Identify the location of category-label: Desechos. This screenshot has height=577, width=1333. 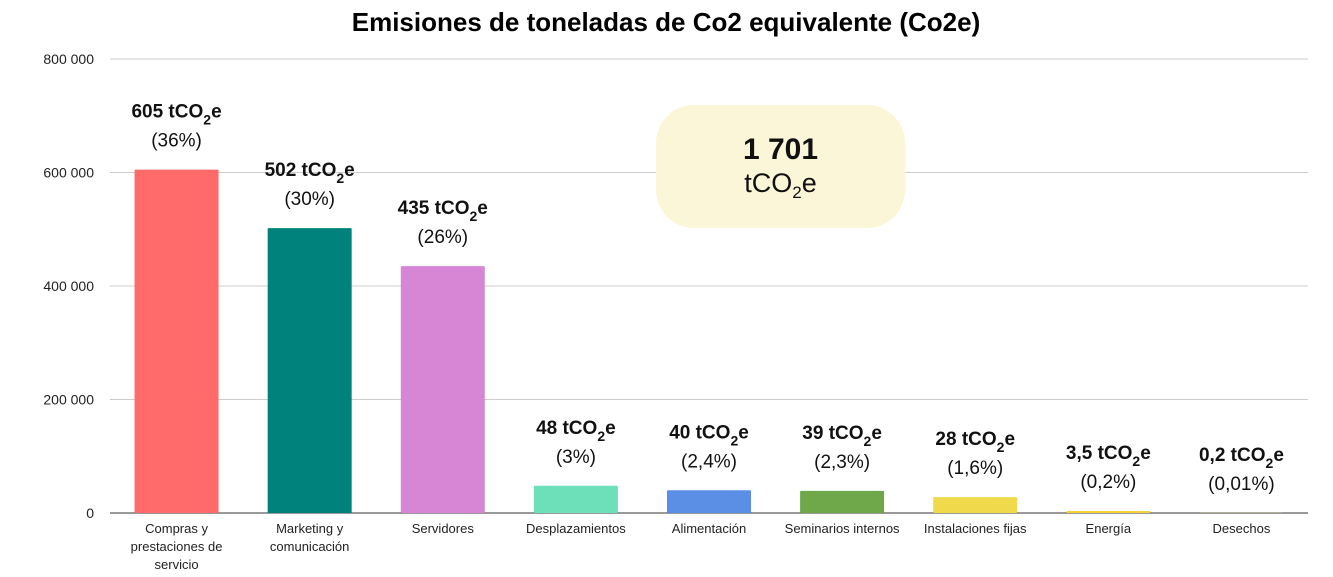
(1242, 528).